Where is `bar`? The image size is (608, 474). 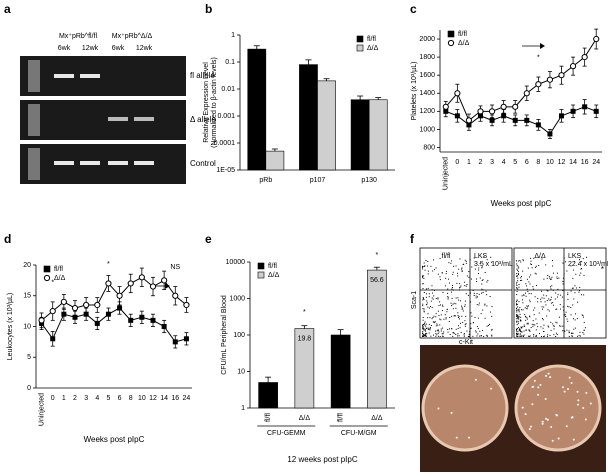 bar is located at coordinates (378, 135).